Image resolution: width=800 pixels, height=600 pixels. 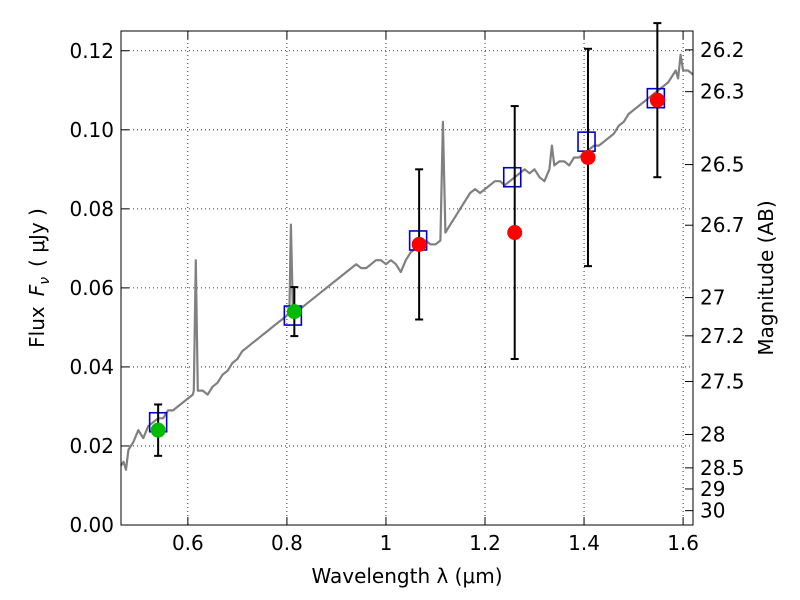 What do you see at coordinates (91, 51) in the screenshot?
I see `y-tick-label: 0.12` at bounding box center [91, 51].